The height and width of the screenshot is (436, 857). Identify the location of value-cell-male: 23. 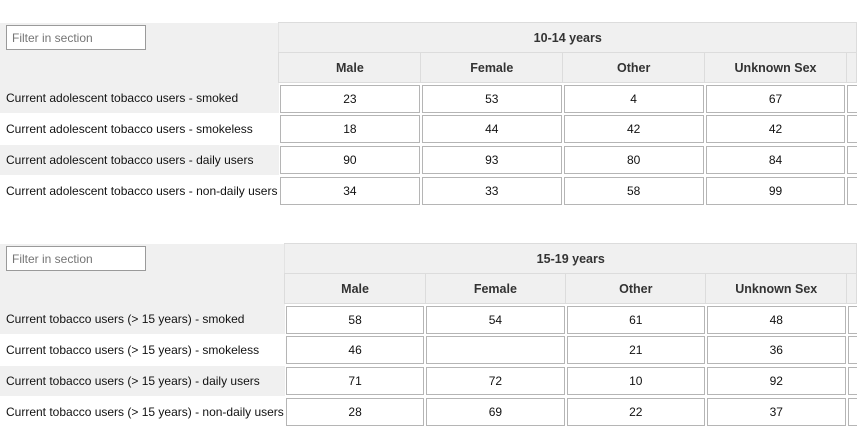
(349, 98).